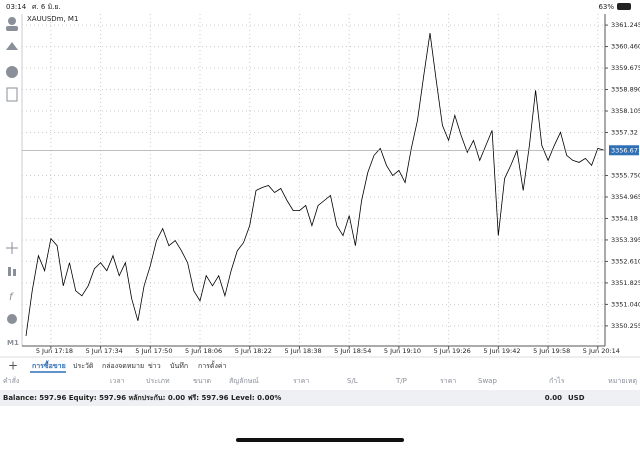 Image resolution: width=640 pixels, height=451 pixels. I want to click on battery-icon, so click(624, 6).